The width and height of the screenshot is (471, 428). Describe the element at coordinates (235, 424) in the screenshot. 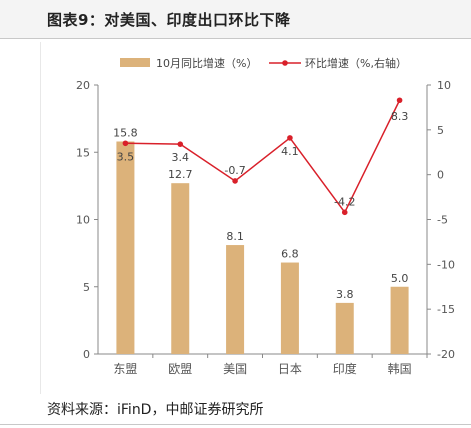

I see `bottom-divider` at that location.